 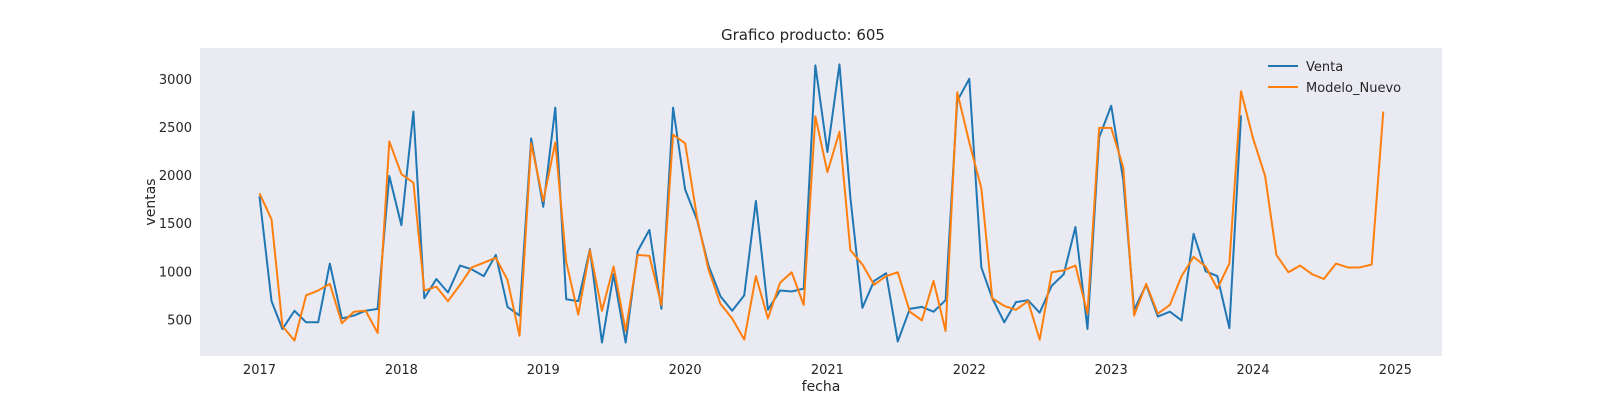 I want to click on legend-label: Modelo_Nuevo, so click(x=1353, y=88).